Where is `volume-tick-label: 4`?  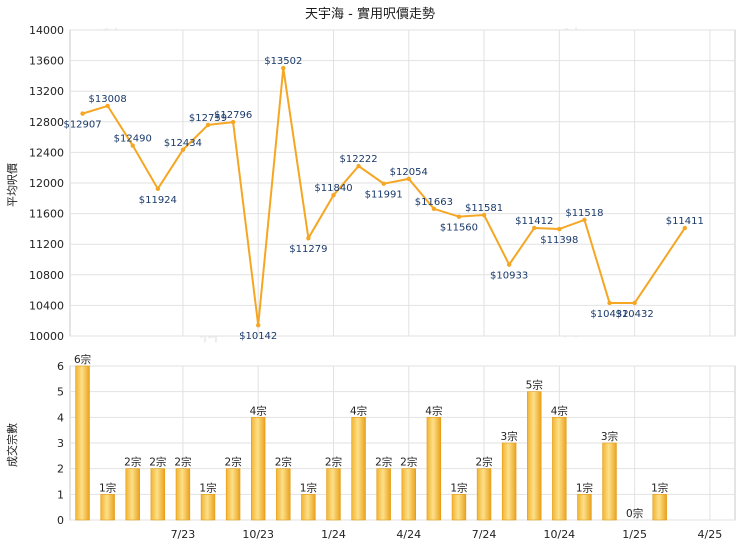
volume-tick-label: 4 is located at coordinates (60, 417).